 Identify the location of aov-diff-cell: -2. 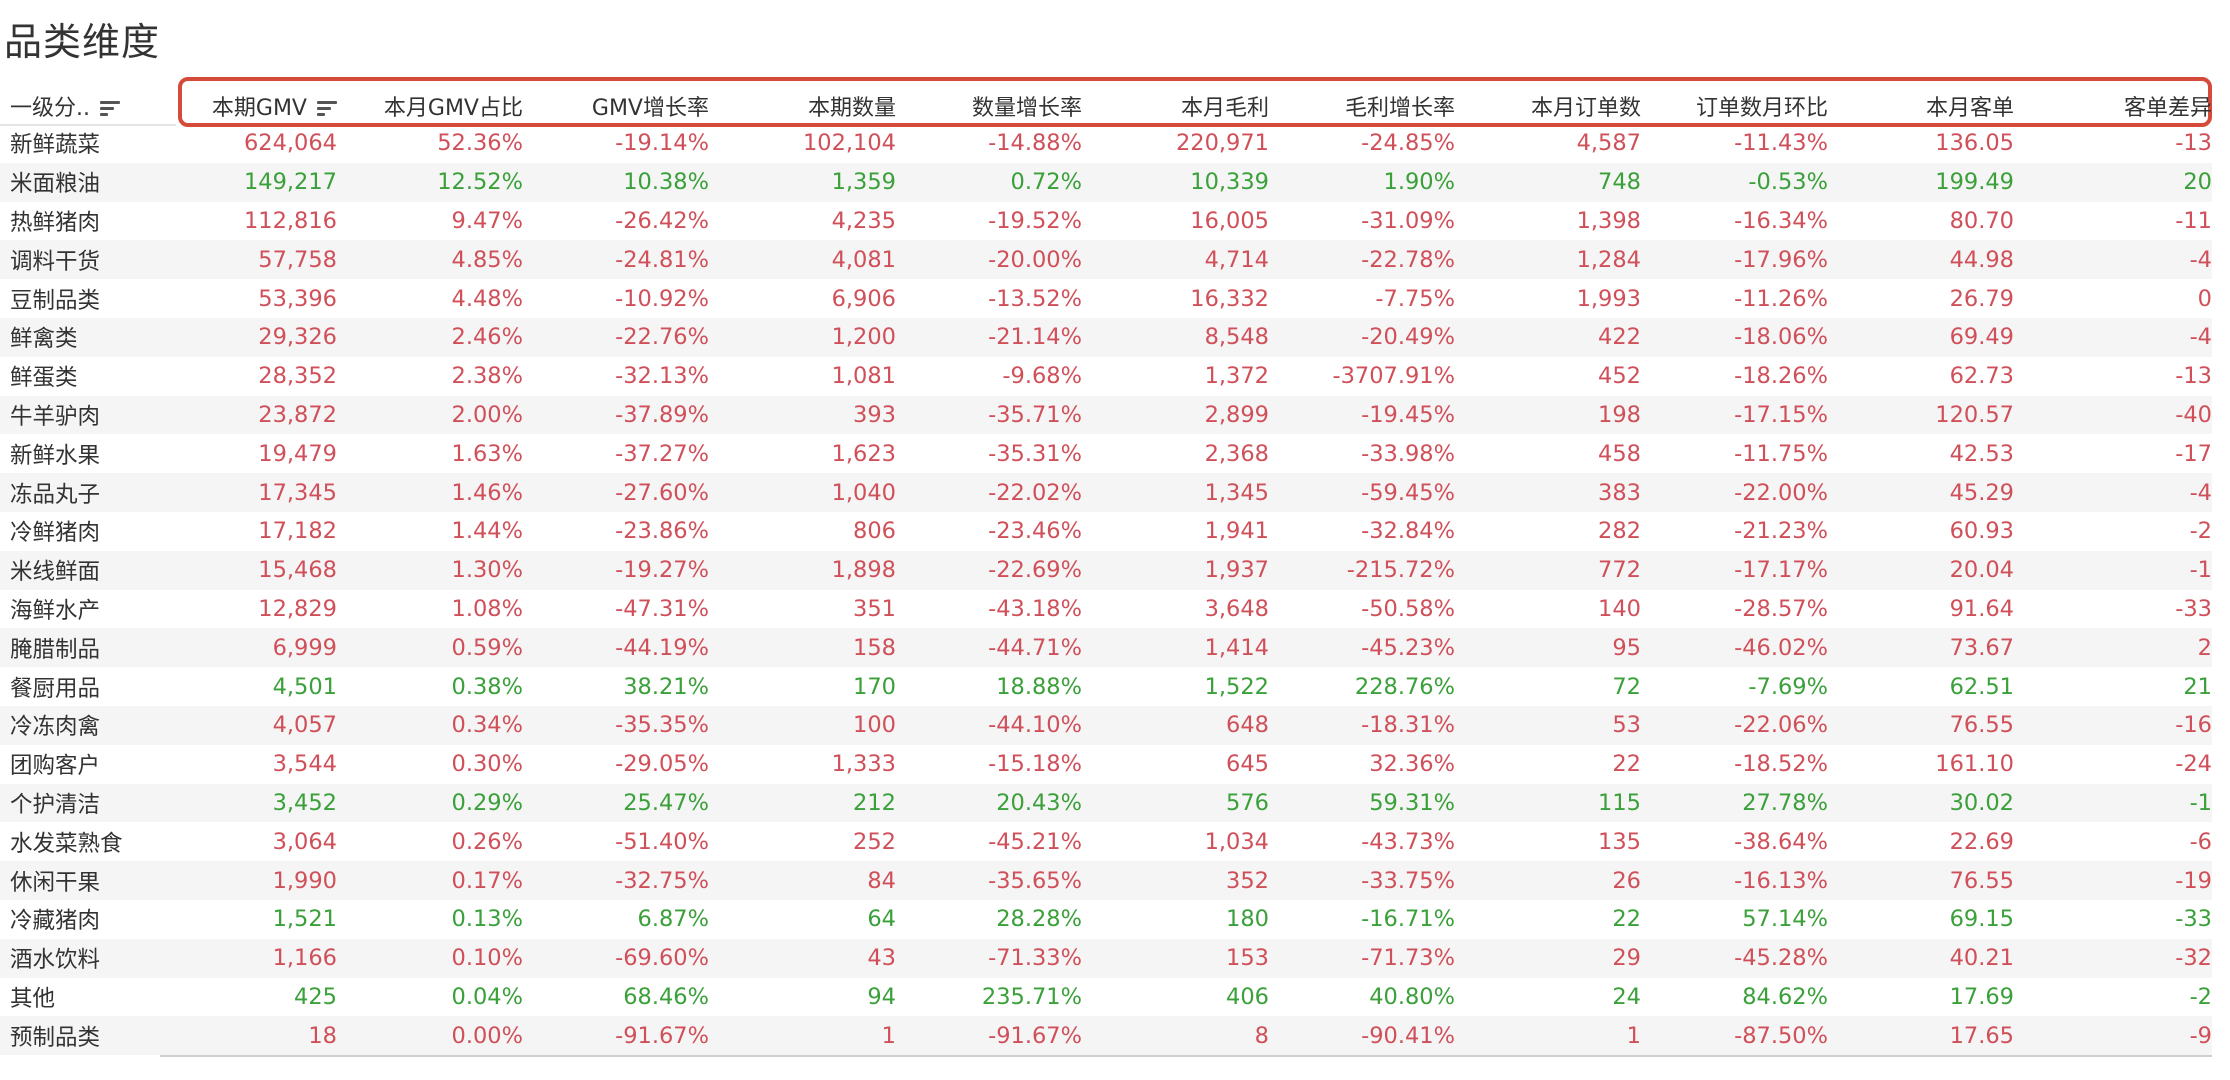
(2200, 996).